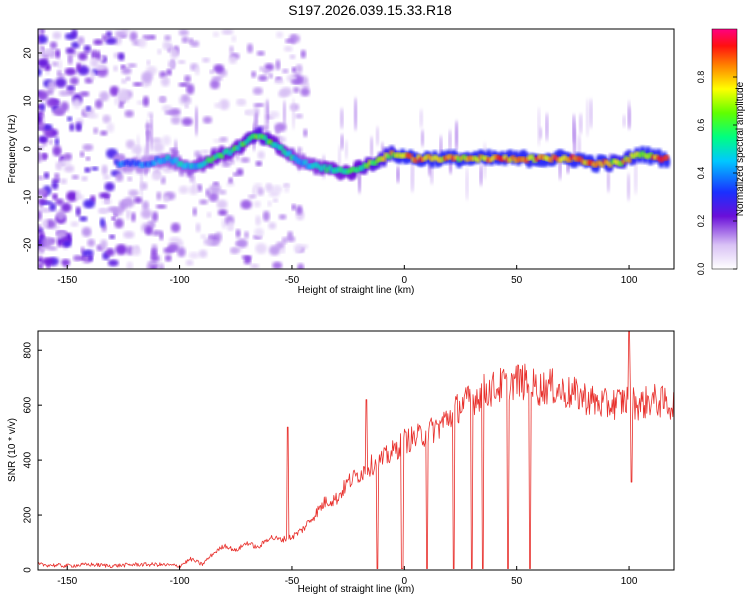  What do you see at coordinates (347, 275) in the screenshot?
I see `spectrogram-x-axis: -150 -100 -50 0 50 100` at bounding box center [347, 275].